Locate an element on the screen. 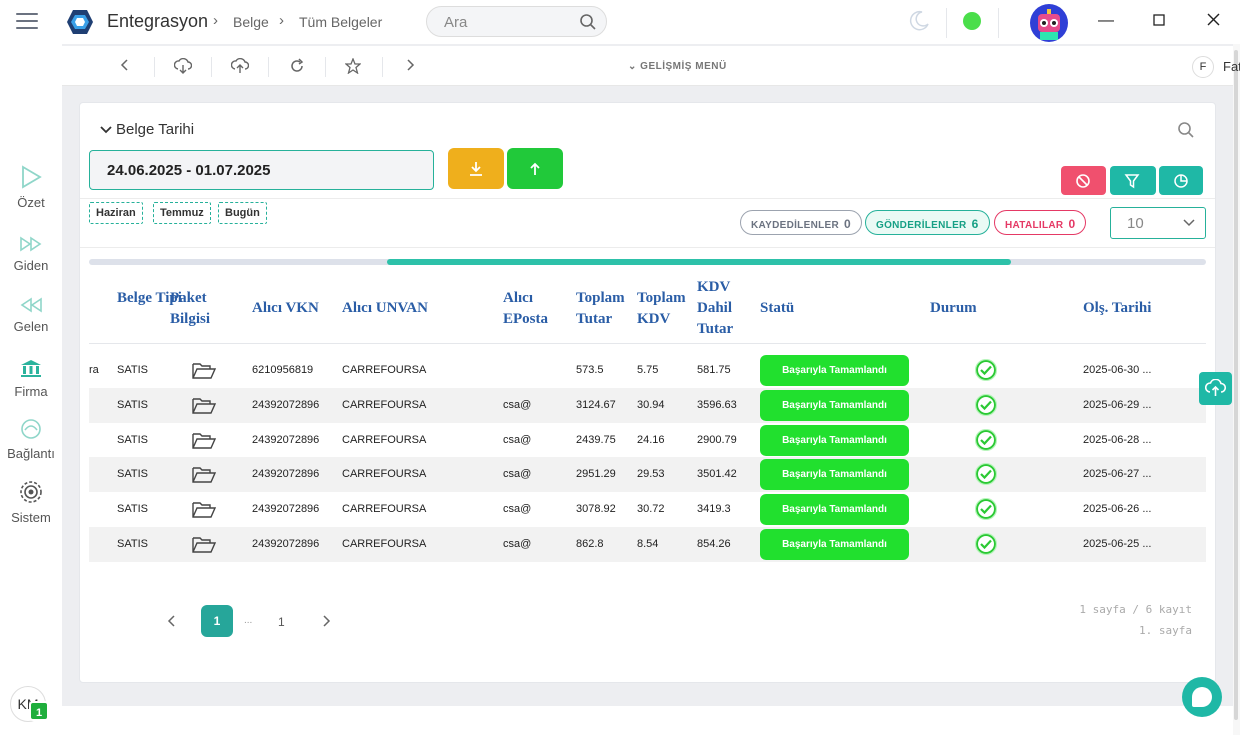 This screenshot has height=735, width=1240. horizontal-scrollbar-thumb is located at coordinates (699, 262).